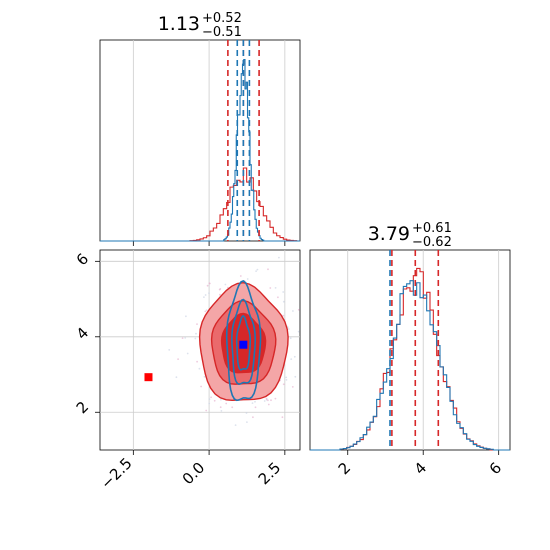 The image size is (550, 550). I want to click on panel-bottom-left-markers, so click(196, 361).